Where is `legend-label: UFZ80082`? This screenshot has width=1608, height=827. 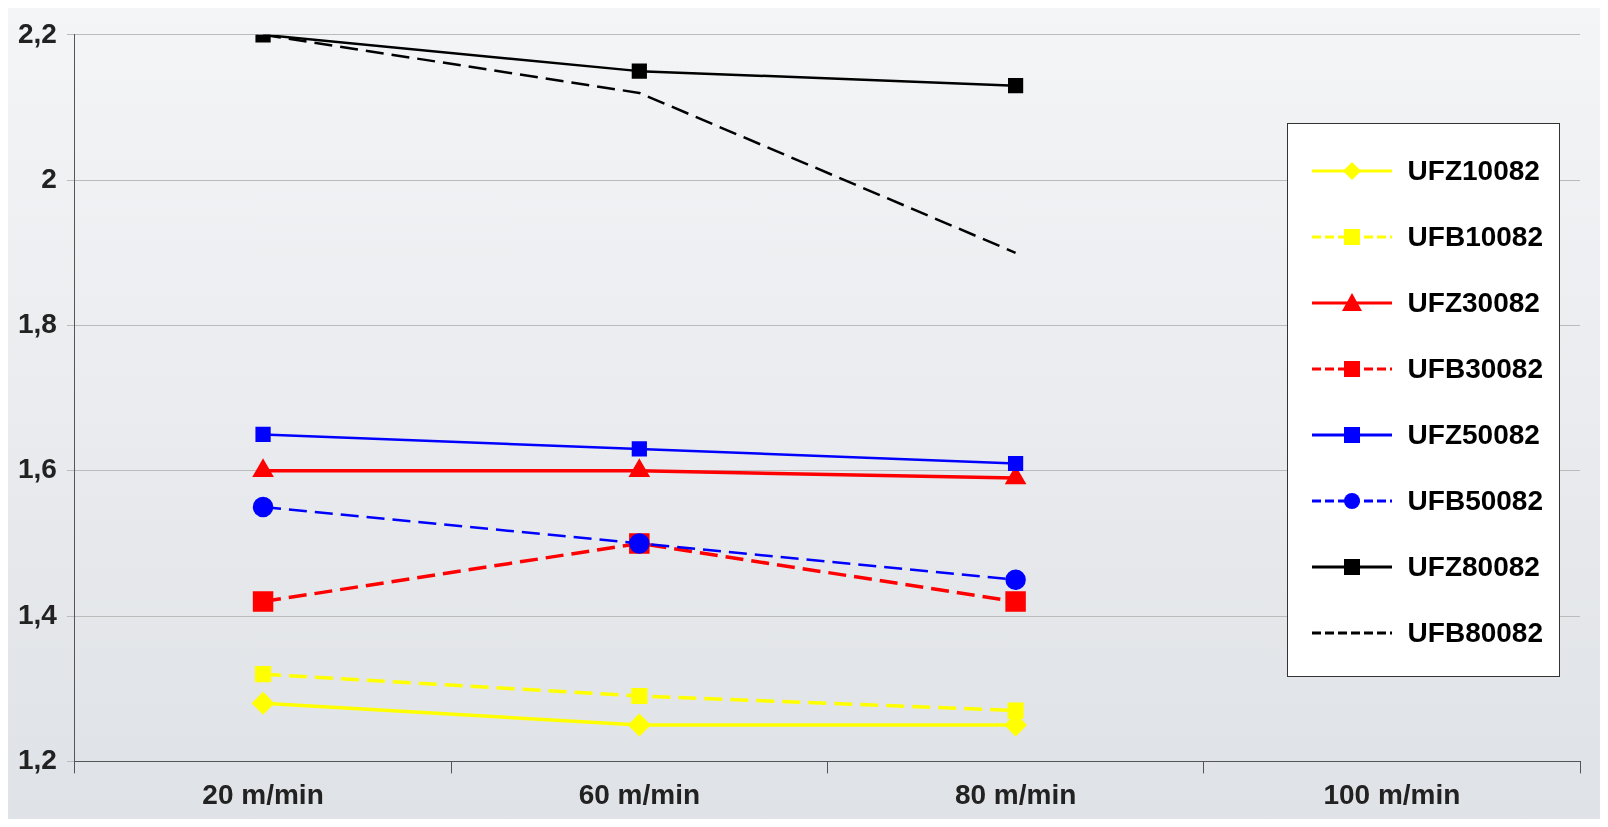
legend-label: UFZ80082 is located at coordinates (1473, 567).